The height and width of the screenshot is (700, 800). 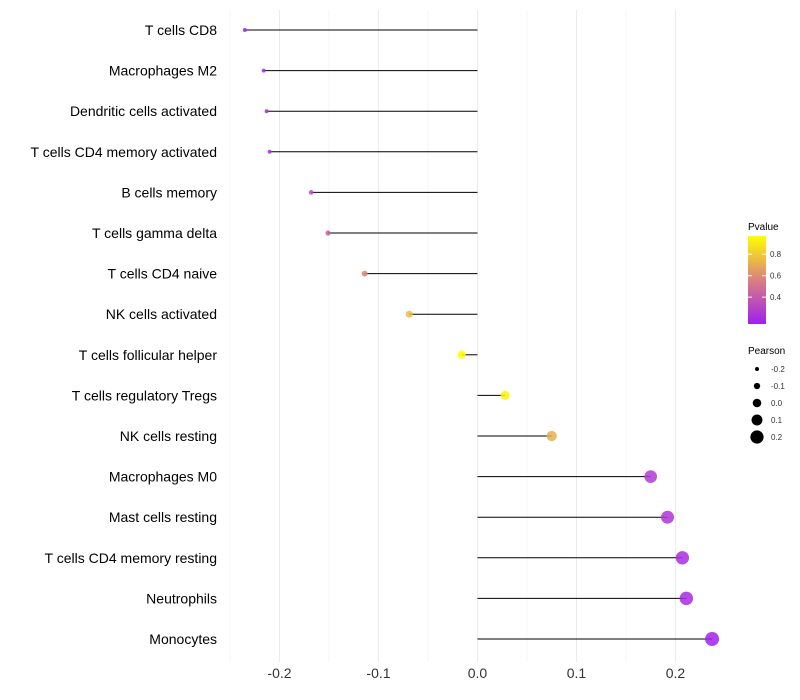 I want to click on category-label: Dendritic cells activated, so click(x=143, y=111).